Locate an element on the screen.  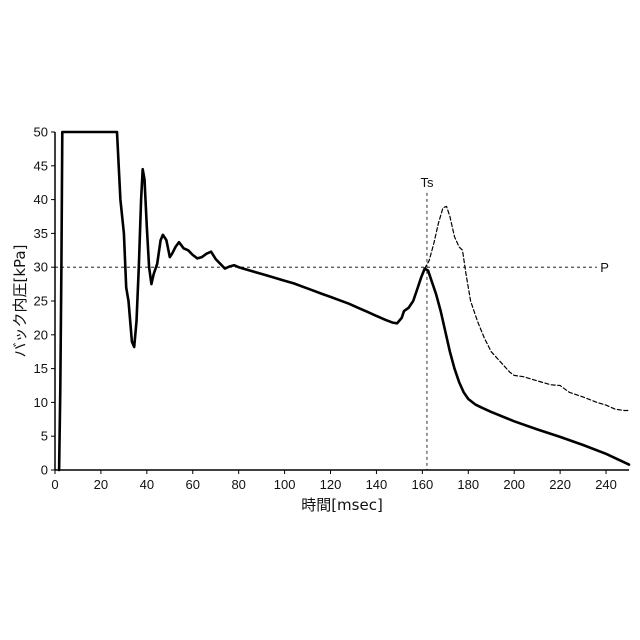
annotation-p: P is located at coordinates (604, 267).